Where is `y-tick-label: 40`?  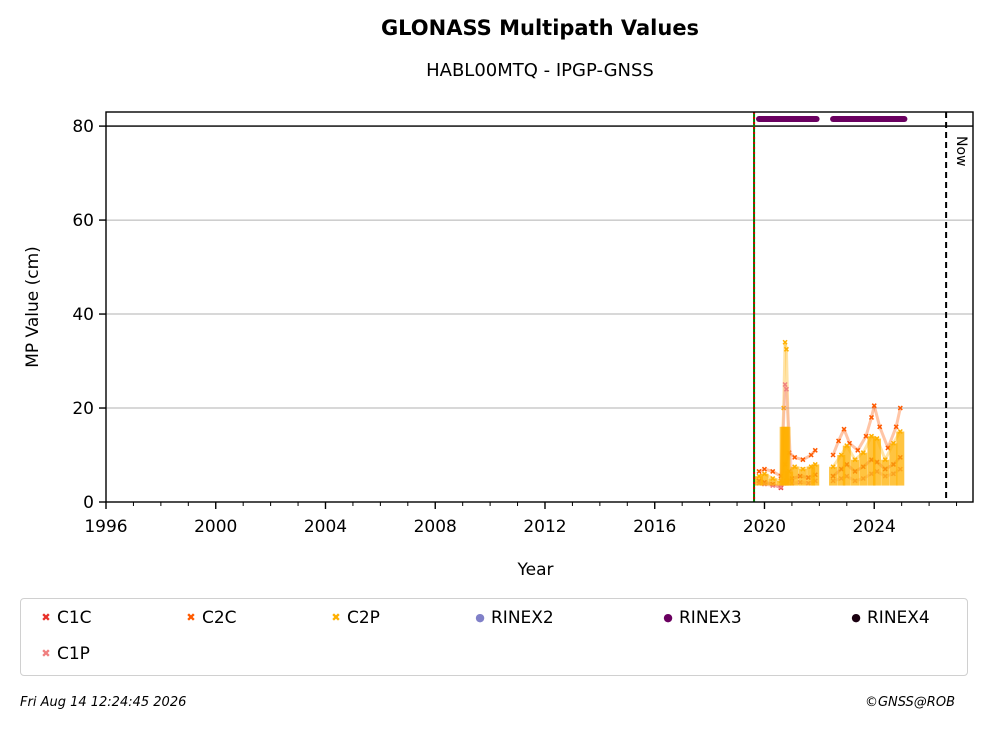 y-tick-label: 40 is located at coordinates (83, 315).